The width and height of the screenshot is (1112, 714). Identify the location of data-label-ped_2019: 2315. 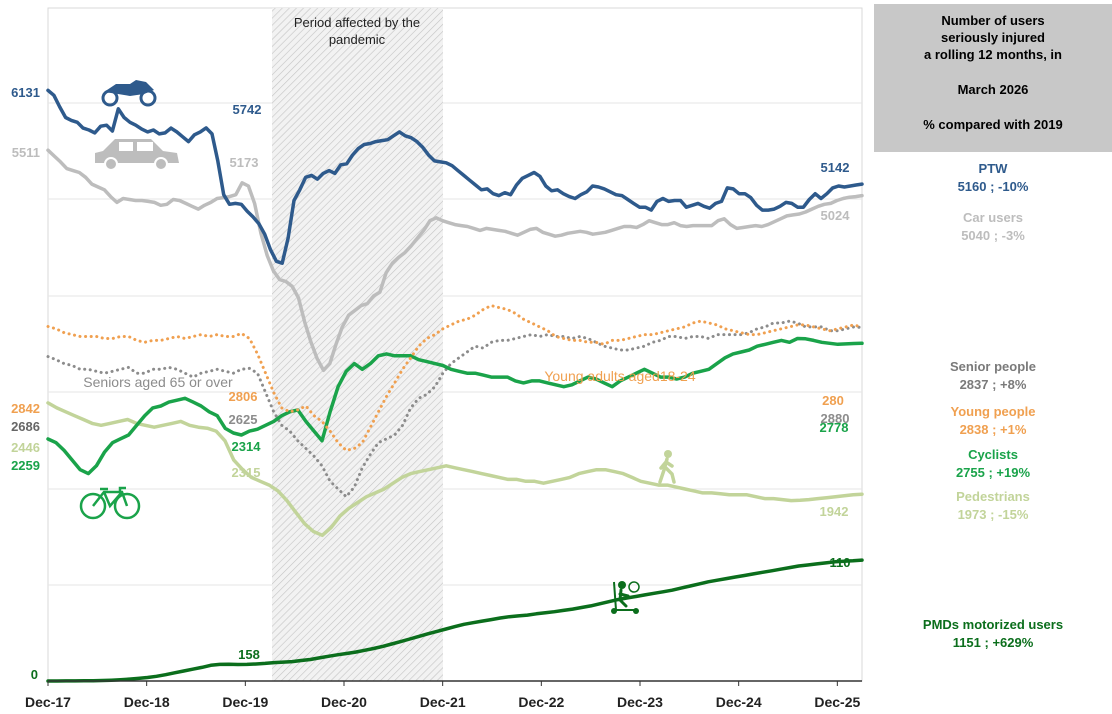
(246, 472).